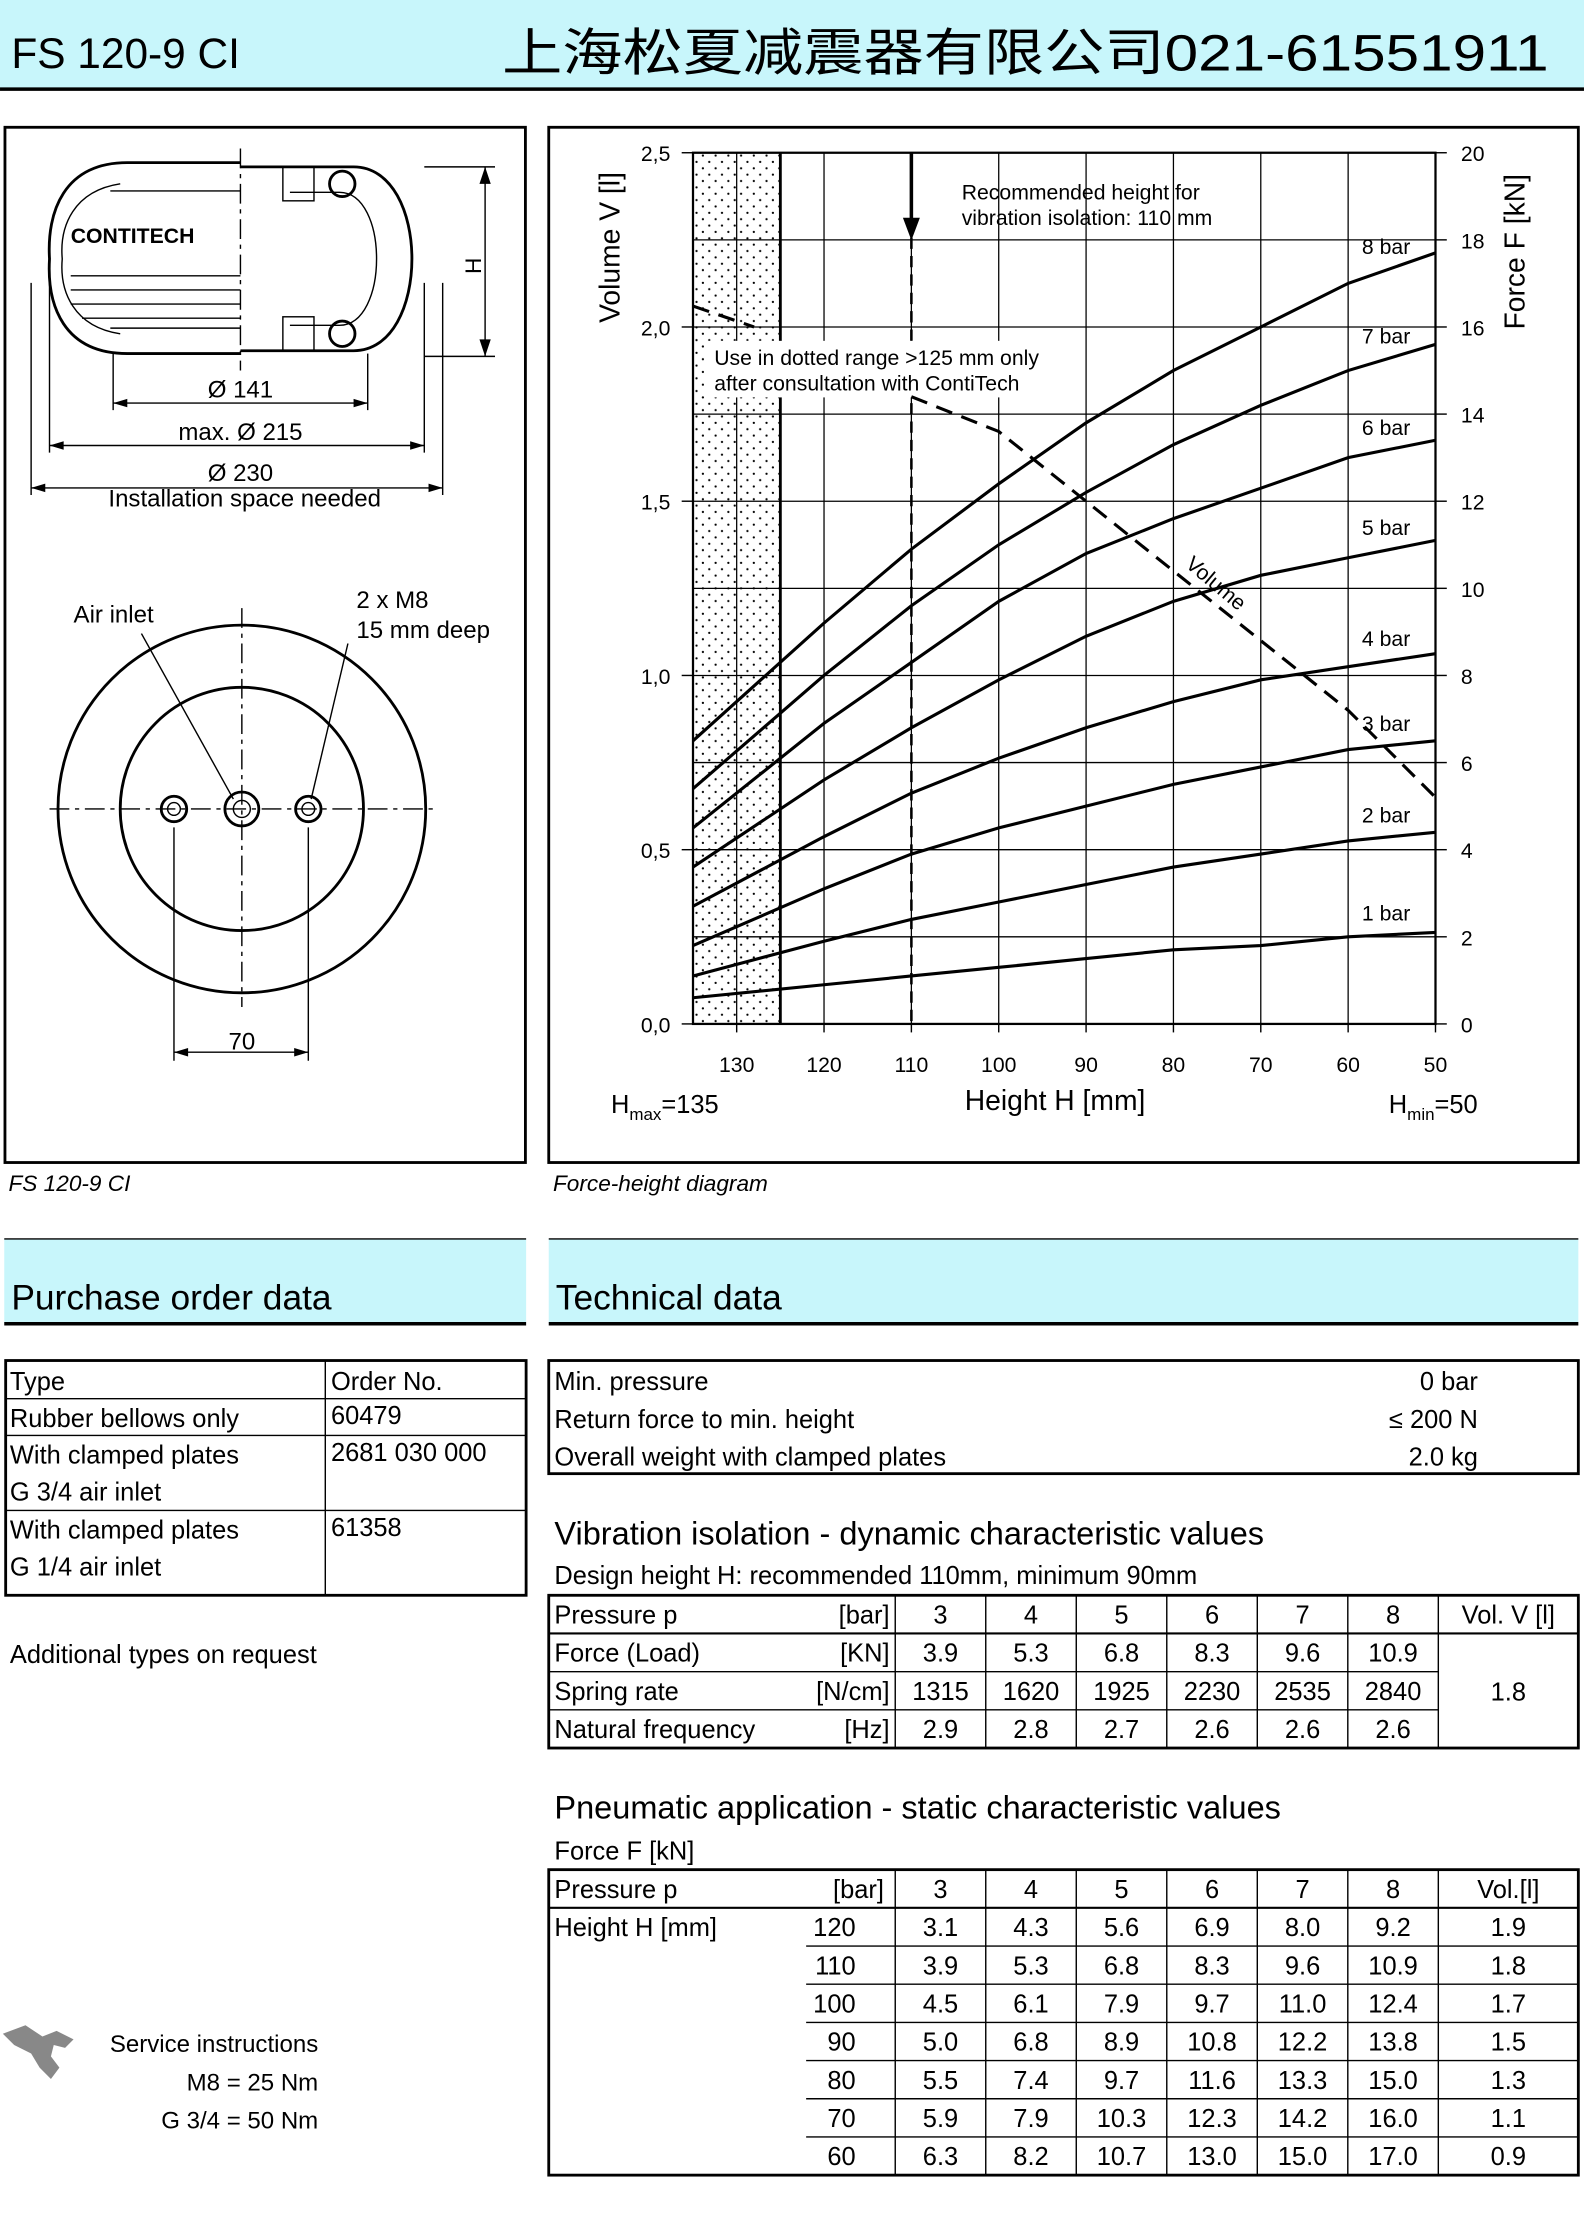 The height and width of the screenshot is (2217, 1584). I want to click on table-cell: 5.5, so click(940, 2081).